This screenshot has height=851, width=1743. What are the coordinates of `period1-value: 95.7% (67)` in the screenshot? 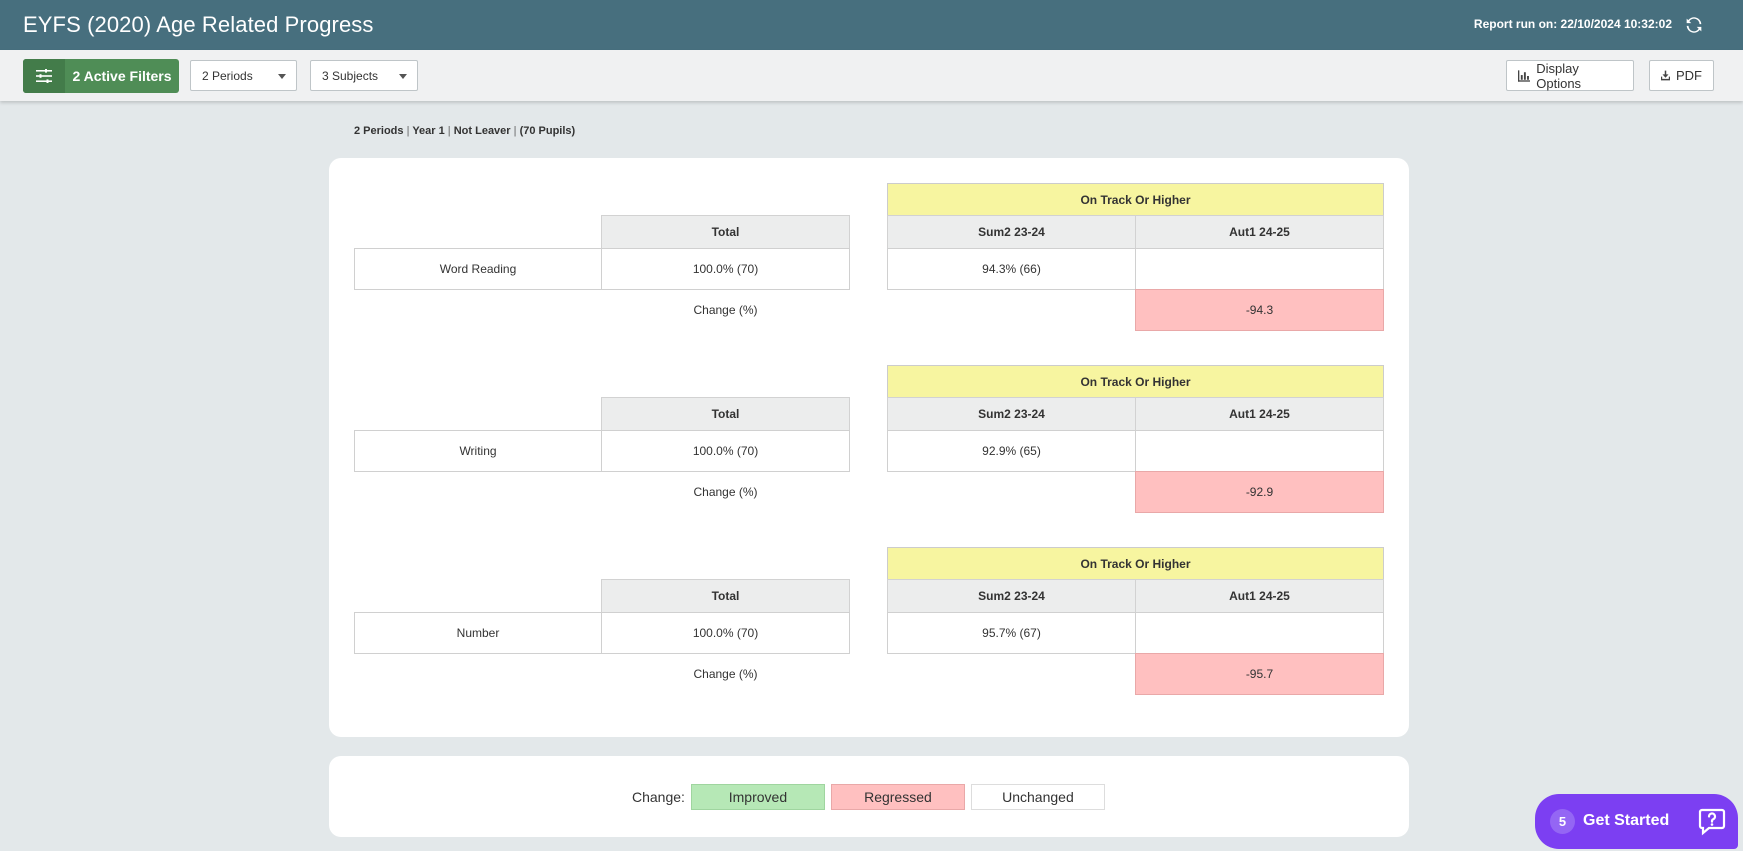 It's located at (1011, 633).